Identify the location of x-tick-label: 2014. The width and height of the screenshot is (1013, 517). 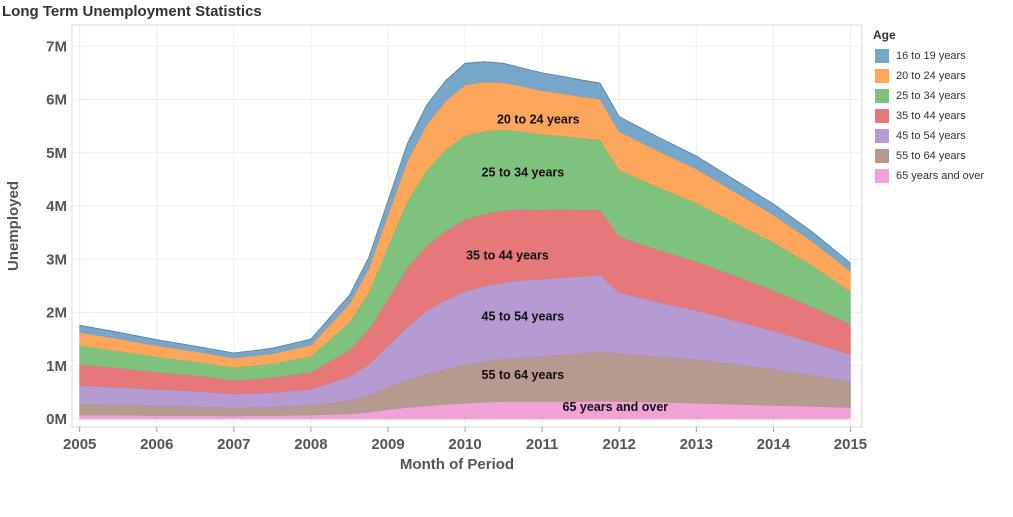
(774, 444).